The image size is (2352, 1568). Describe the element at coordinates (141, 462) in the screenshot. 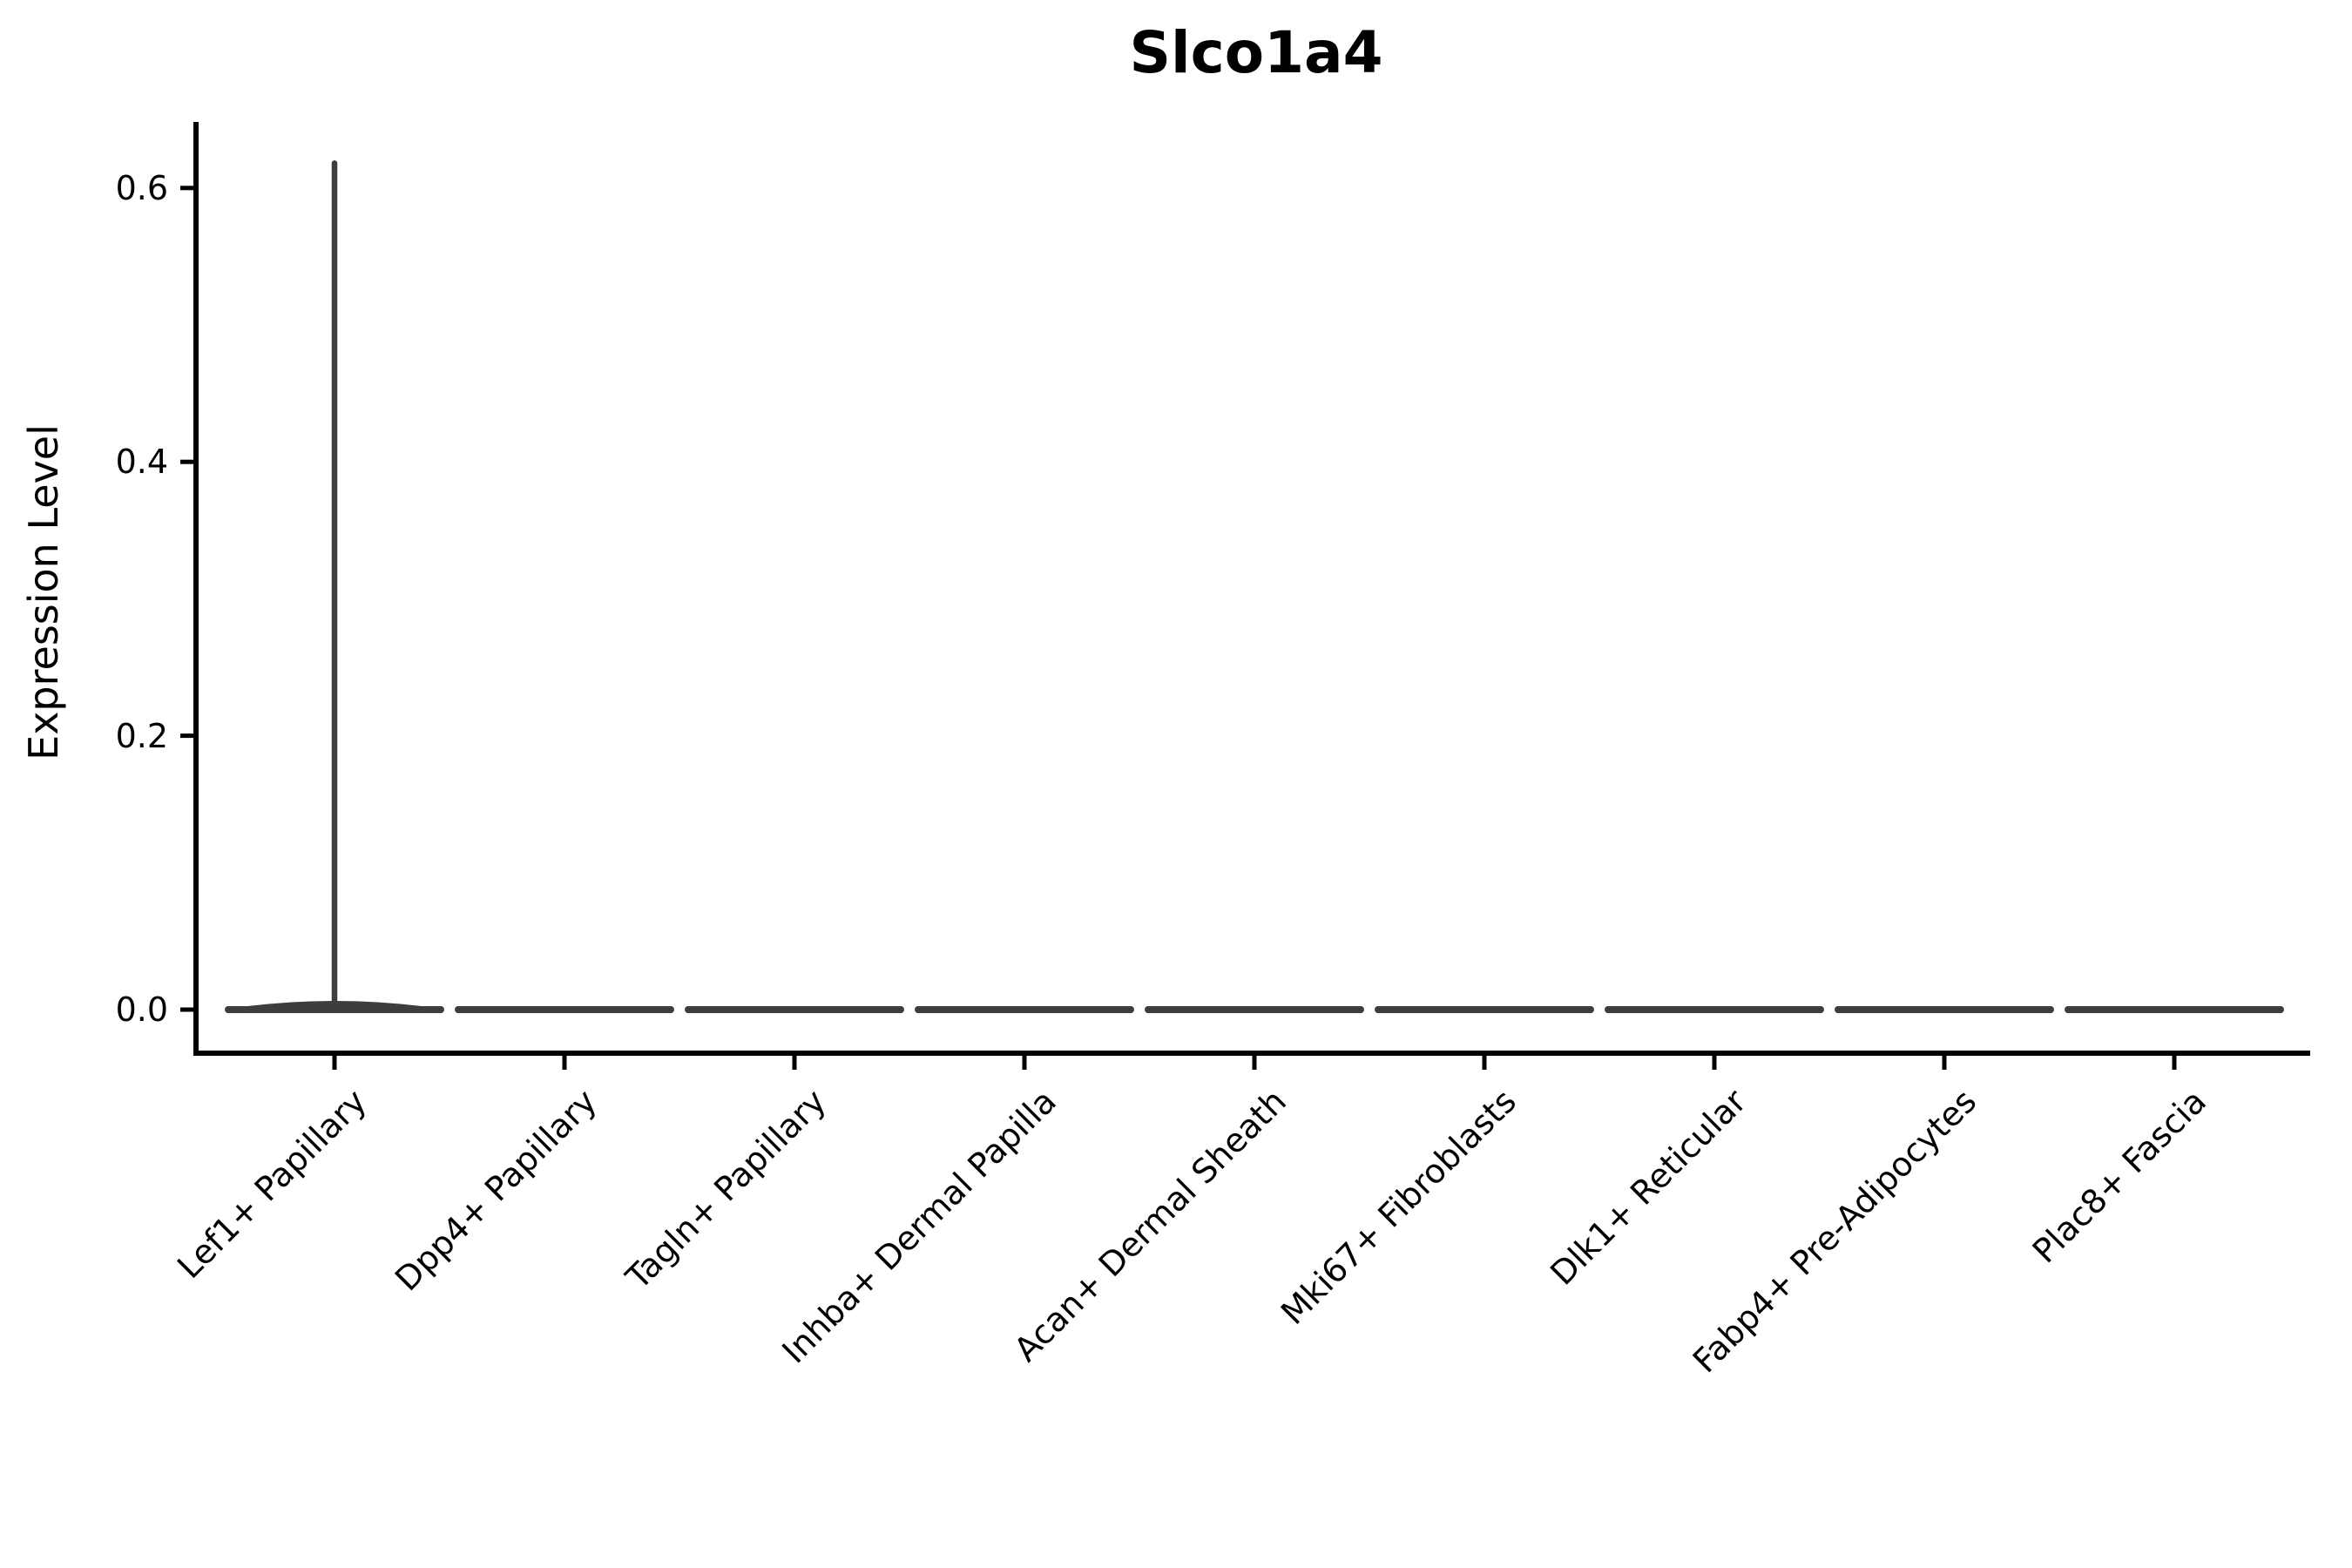

I see `y-tick-label: 0.4` at that location.